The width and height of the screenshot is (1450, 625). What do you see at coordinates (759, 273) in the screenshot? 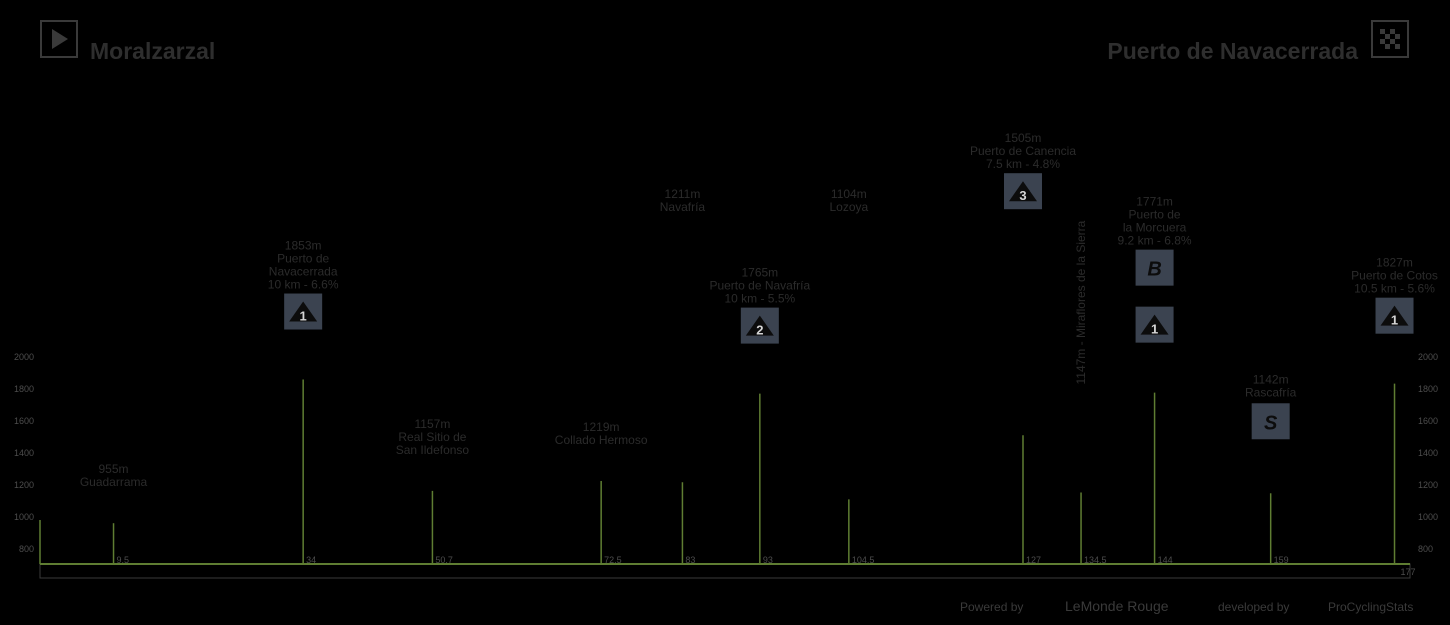
I see `waypoint-label: 1765m` at bounding box center [759, 273].